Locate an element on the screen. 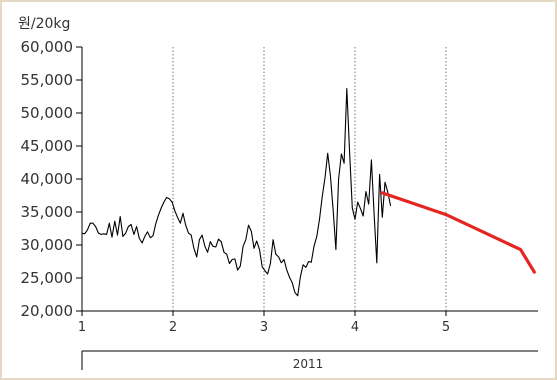 This screenshot has width=557, height=380. year-label: 2011 is located at coordinates (308, 364).